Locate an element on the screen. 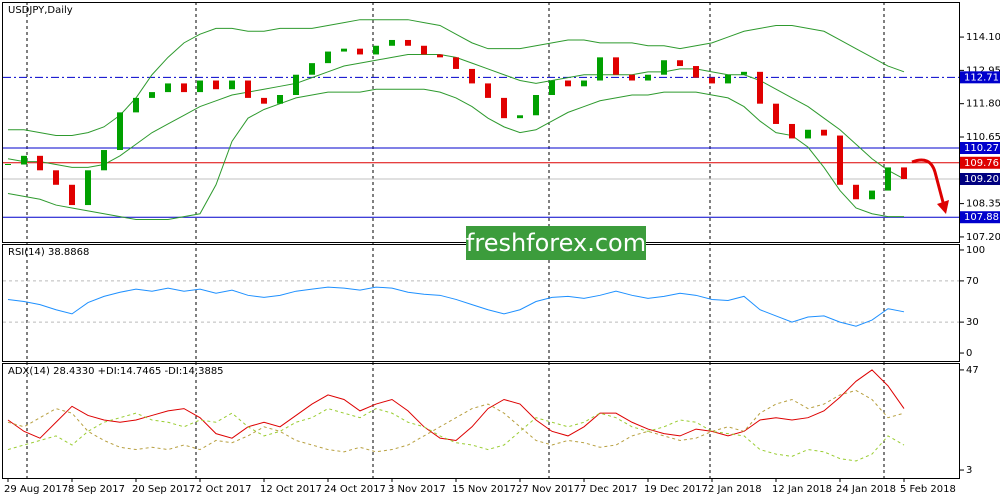 Image resolution: width=1000 pixels, height=500 pixels. y-tick-label: 107.20 is located at coordinates (983, 237).